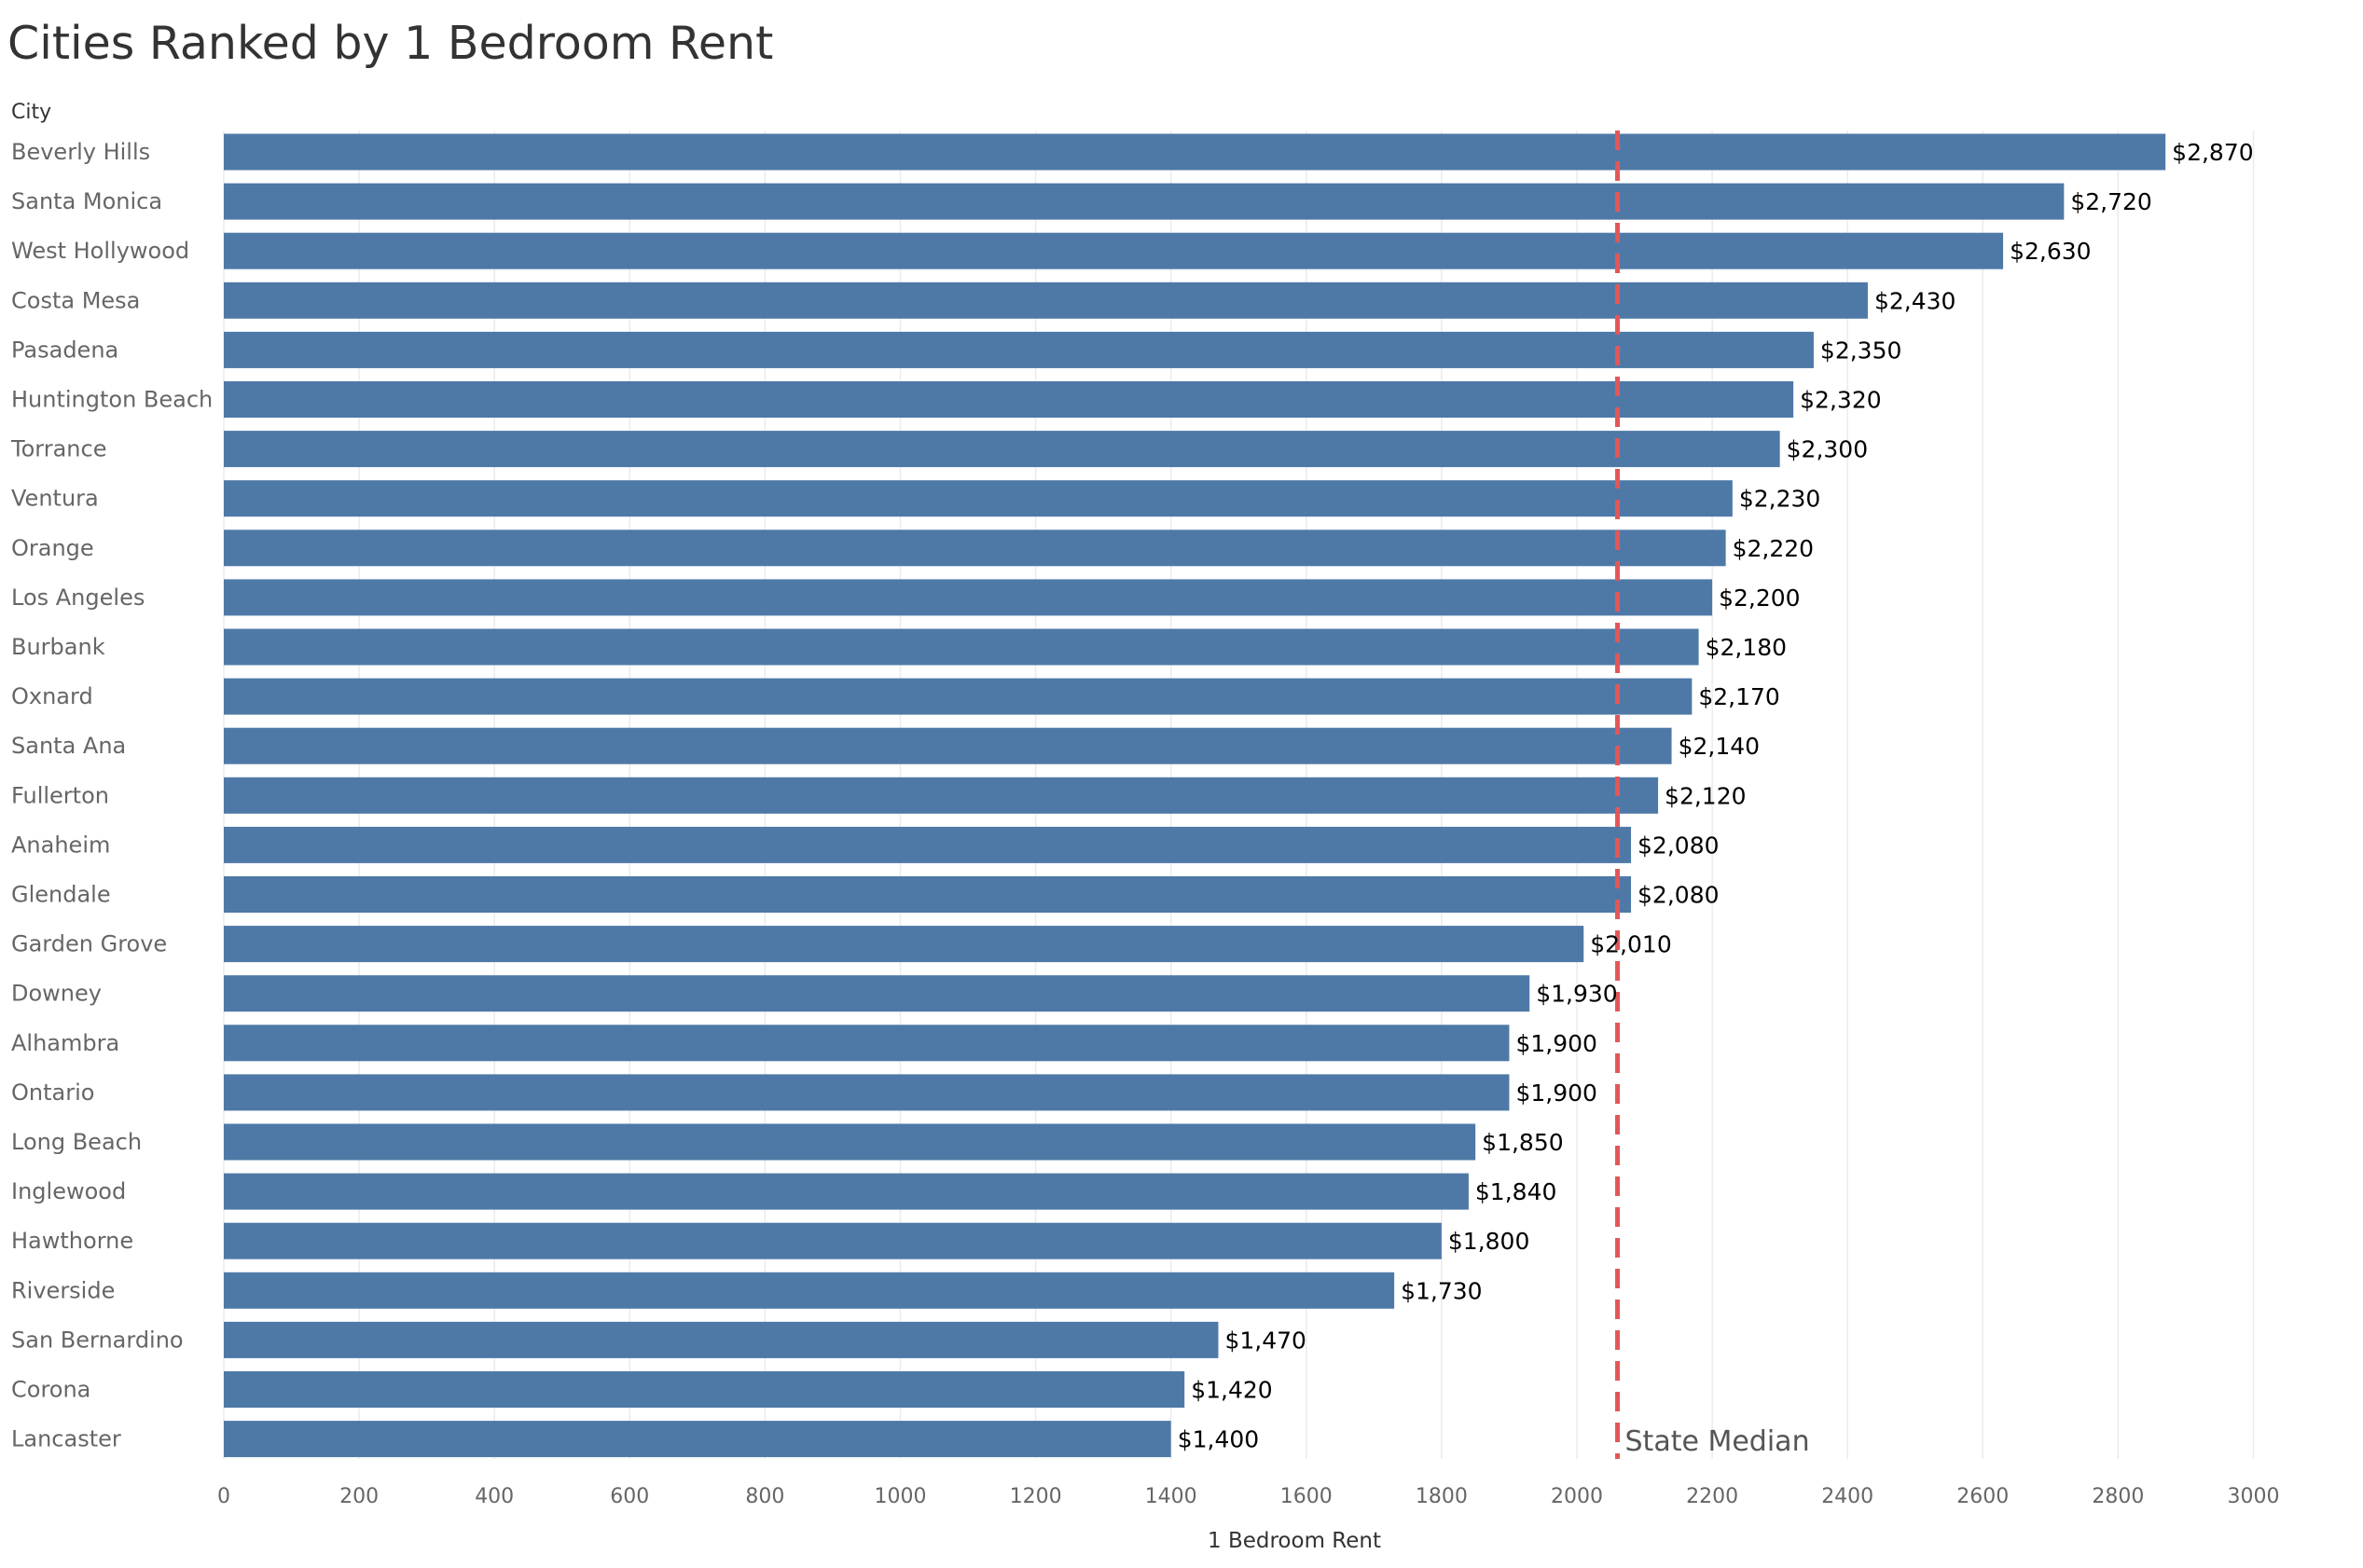 The width and height of the screenshot is (2363, 1568). Describe the element at coordinates (1982, 1496) in the screenshot. I see `x-tick-label: 2600` at that location.